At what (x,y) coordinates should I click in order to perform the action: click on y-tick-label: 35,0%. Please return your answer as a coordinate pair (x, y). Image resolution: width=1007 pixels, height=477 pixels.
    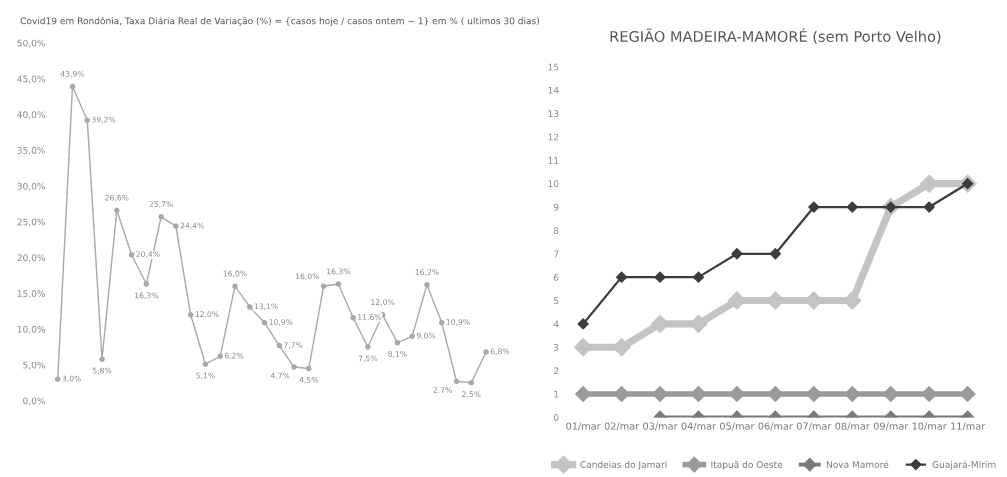
    Looking at the image, I should click on (31, 150).